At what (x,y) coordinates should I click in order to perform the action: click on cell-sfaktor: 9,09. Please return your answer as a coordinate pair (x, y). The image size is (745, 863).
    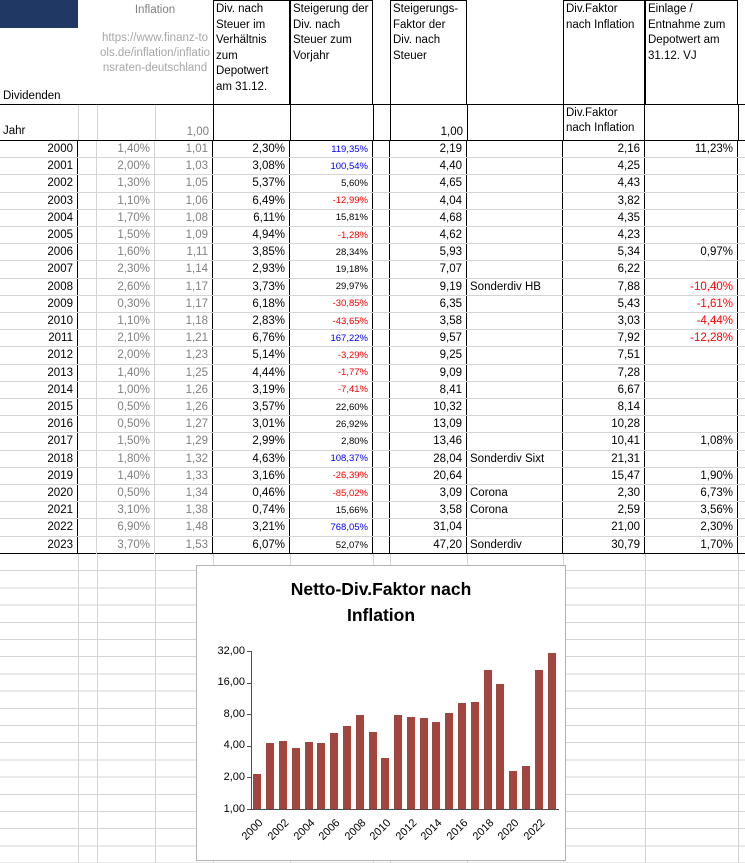
    Looking at the image, I should click on (428, 372).